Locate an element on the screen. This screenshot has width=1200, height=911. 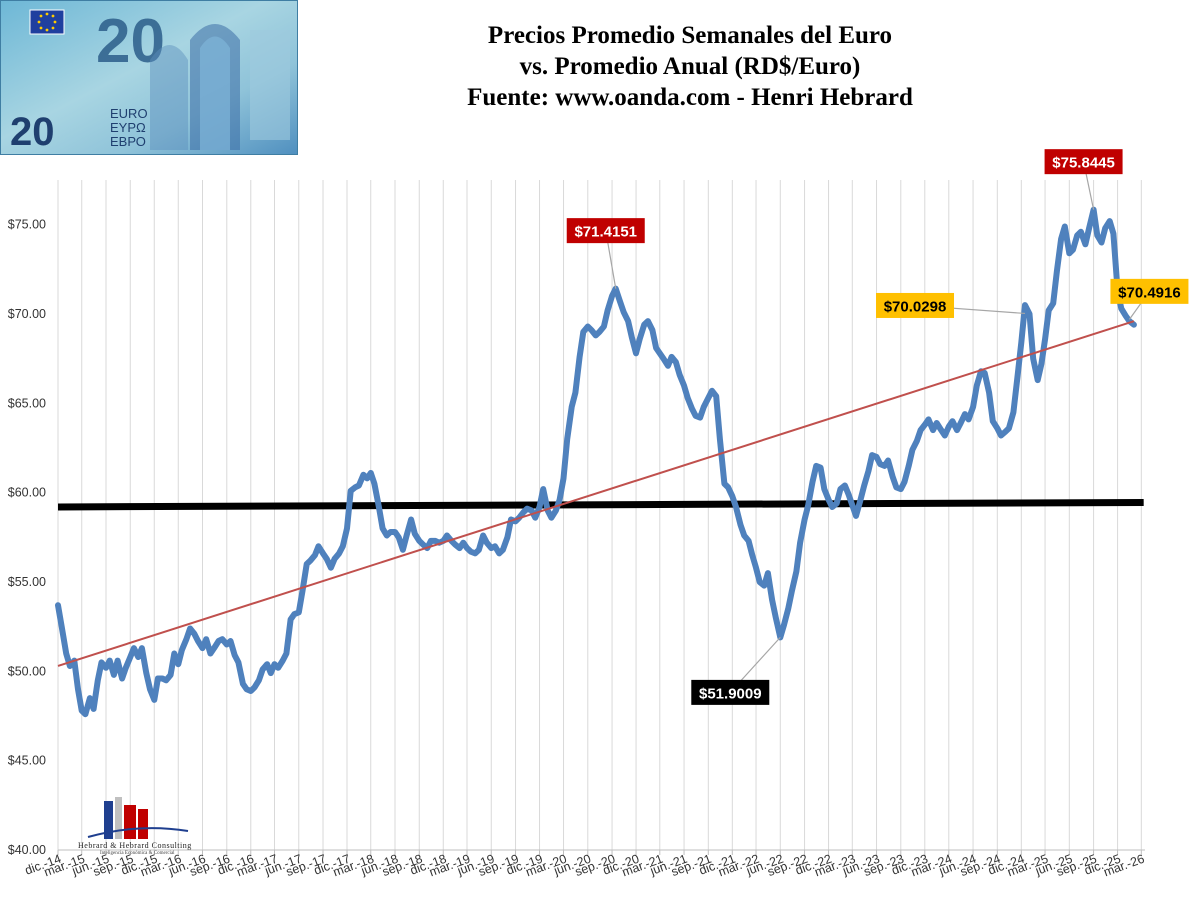
annotation-label: $51.9009 is located at coordinates (730, 693).